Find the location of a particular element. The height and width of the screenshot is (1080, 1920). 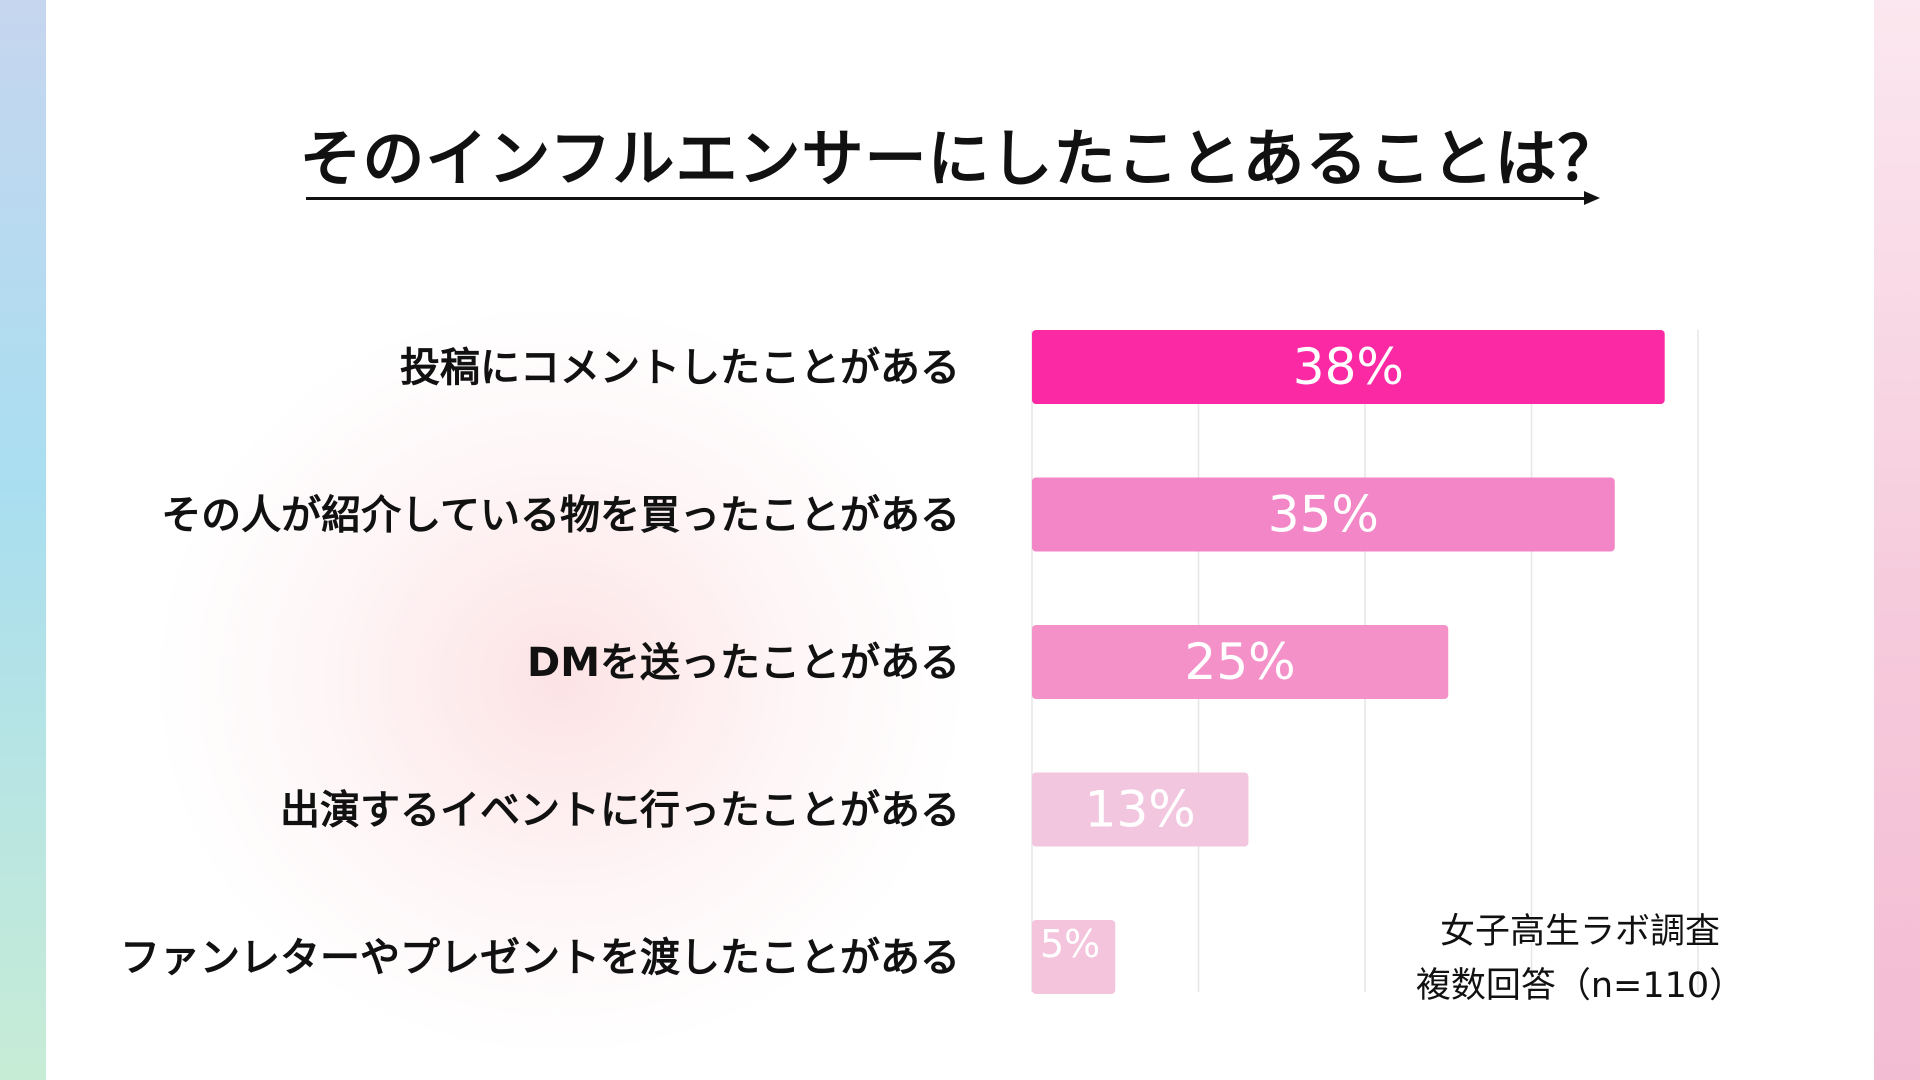

category-label: その人が紹介している物を買ったことがある is located at coordinates (560, 516).